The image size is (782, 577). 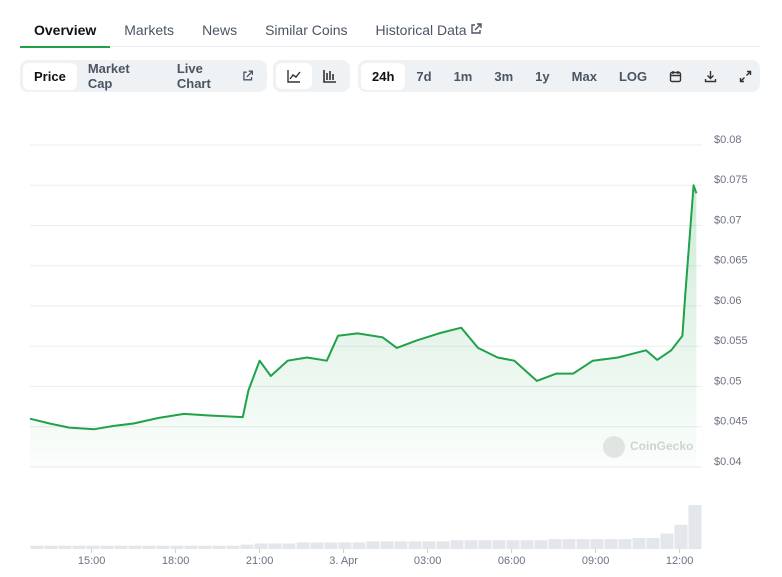 I want to click on expand-icon, so click(x=745, y=76).